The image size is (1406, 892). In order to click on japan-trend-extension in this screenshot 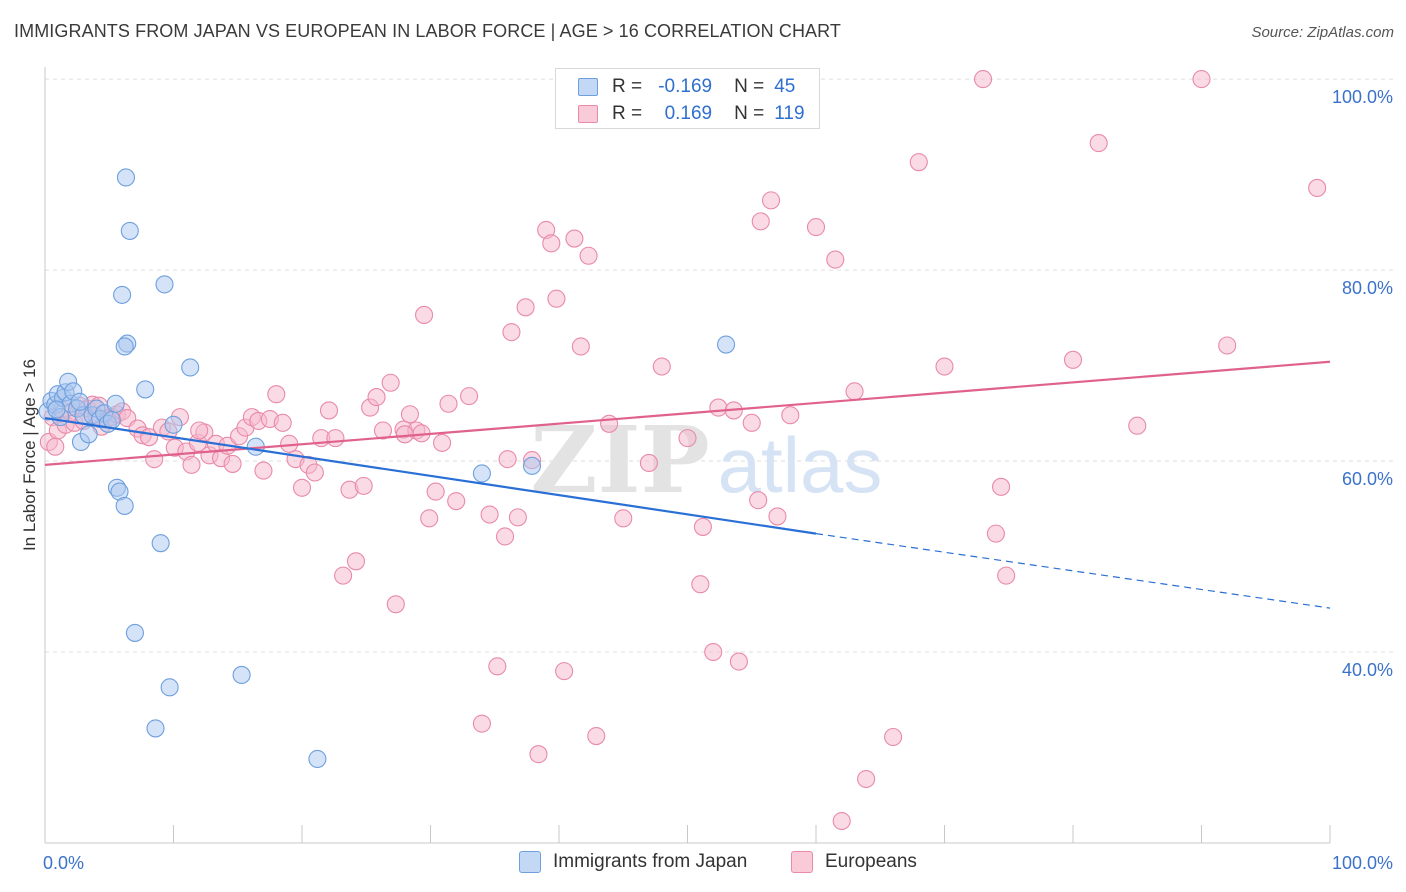, I will do `click(1073, 571)`.